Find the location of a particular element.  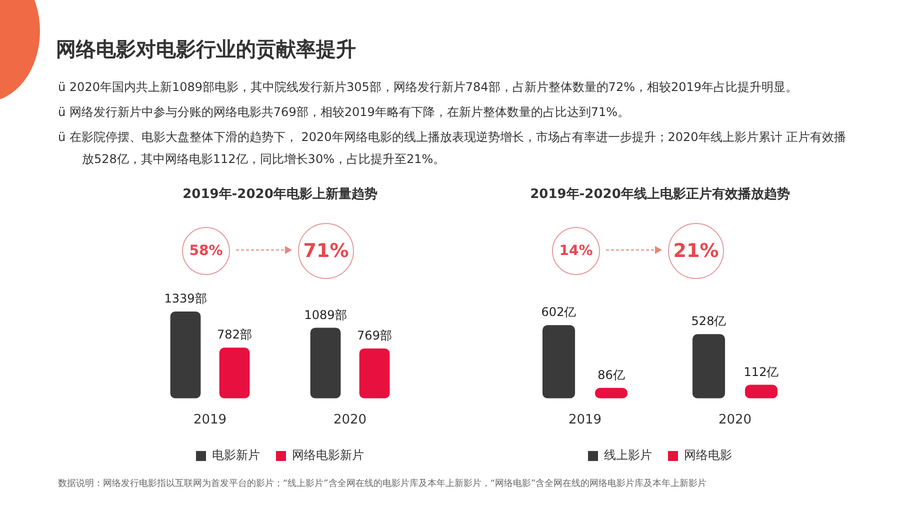

text: ü 2020年国内共上新1089部电影，其中院线发行新片305部，网络发行新片784部，占新片整体数量的72%，相较2019年占比提升明显。 is located at coordinates (428, 87).